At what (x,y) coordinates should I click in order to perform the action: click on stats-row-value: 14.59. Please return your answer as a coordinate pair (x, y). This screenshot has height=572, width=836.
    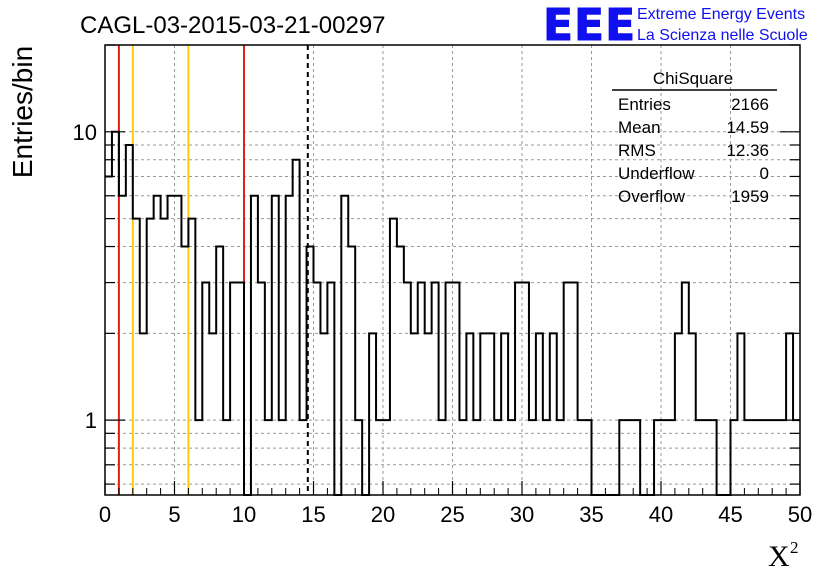
    Looking at the image, I should click on (747, 127).